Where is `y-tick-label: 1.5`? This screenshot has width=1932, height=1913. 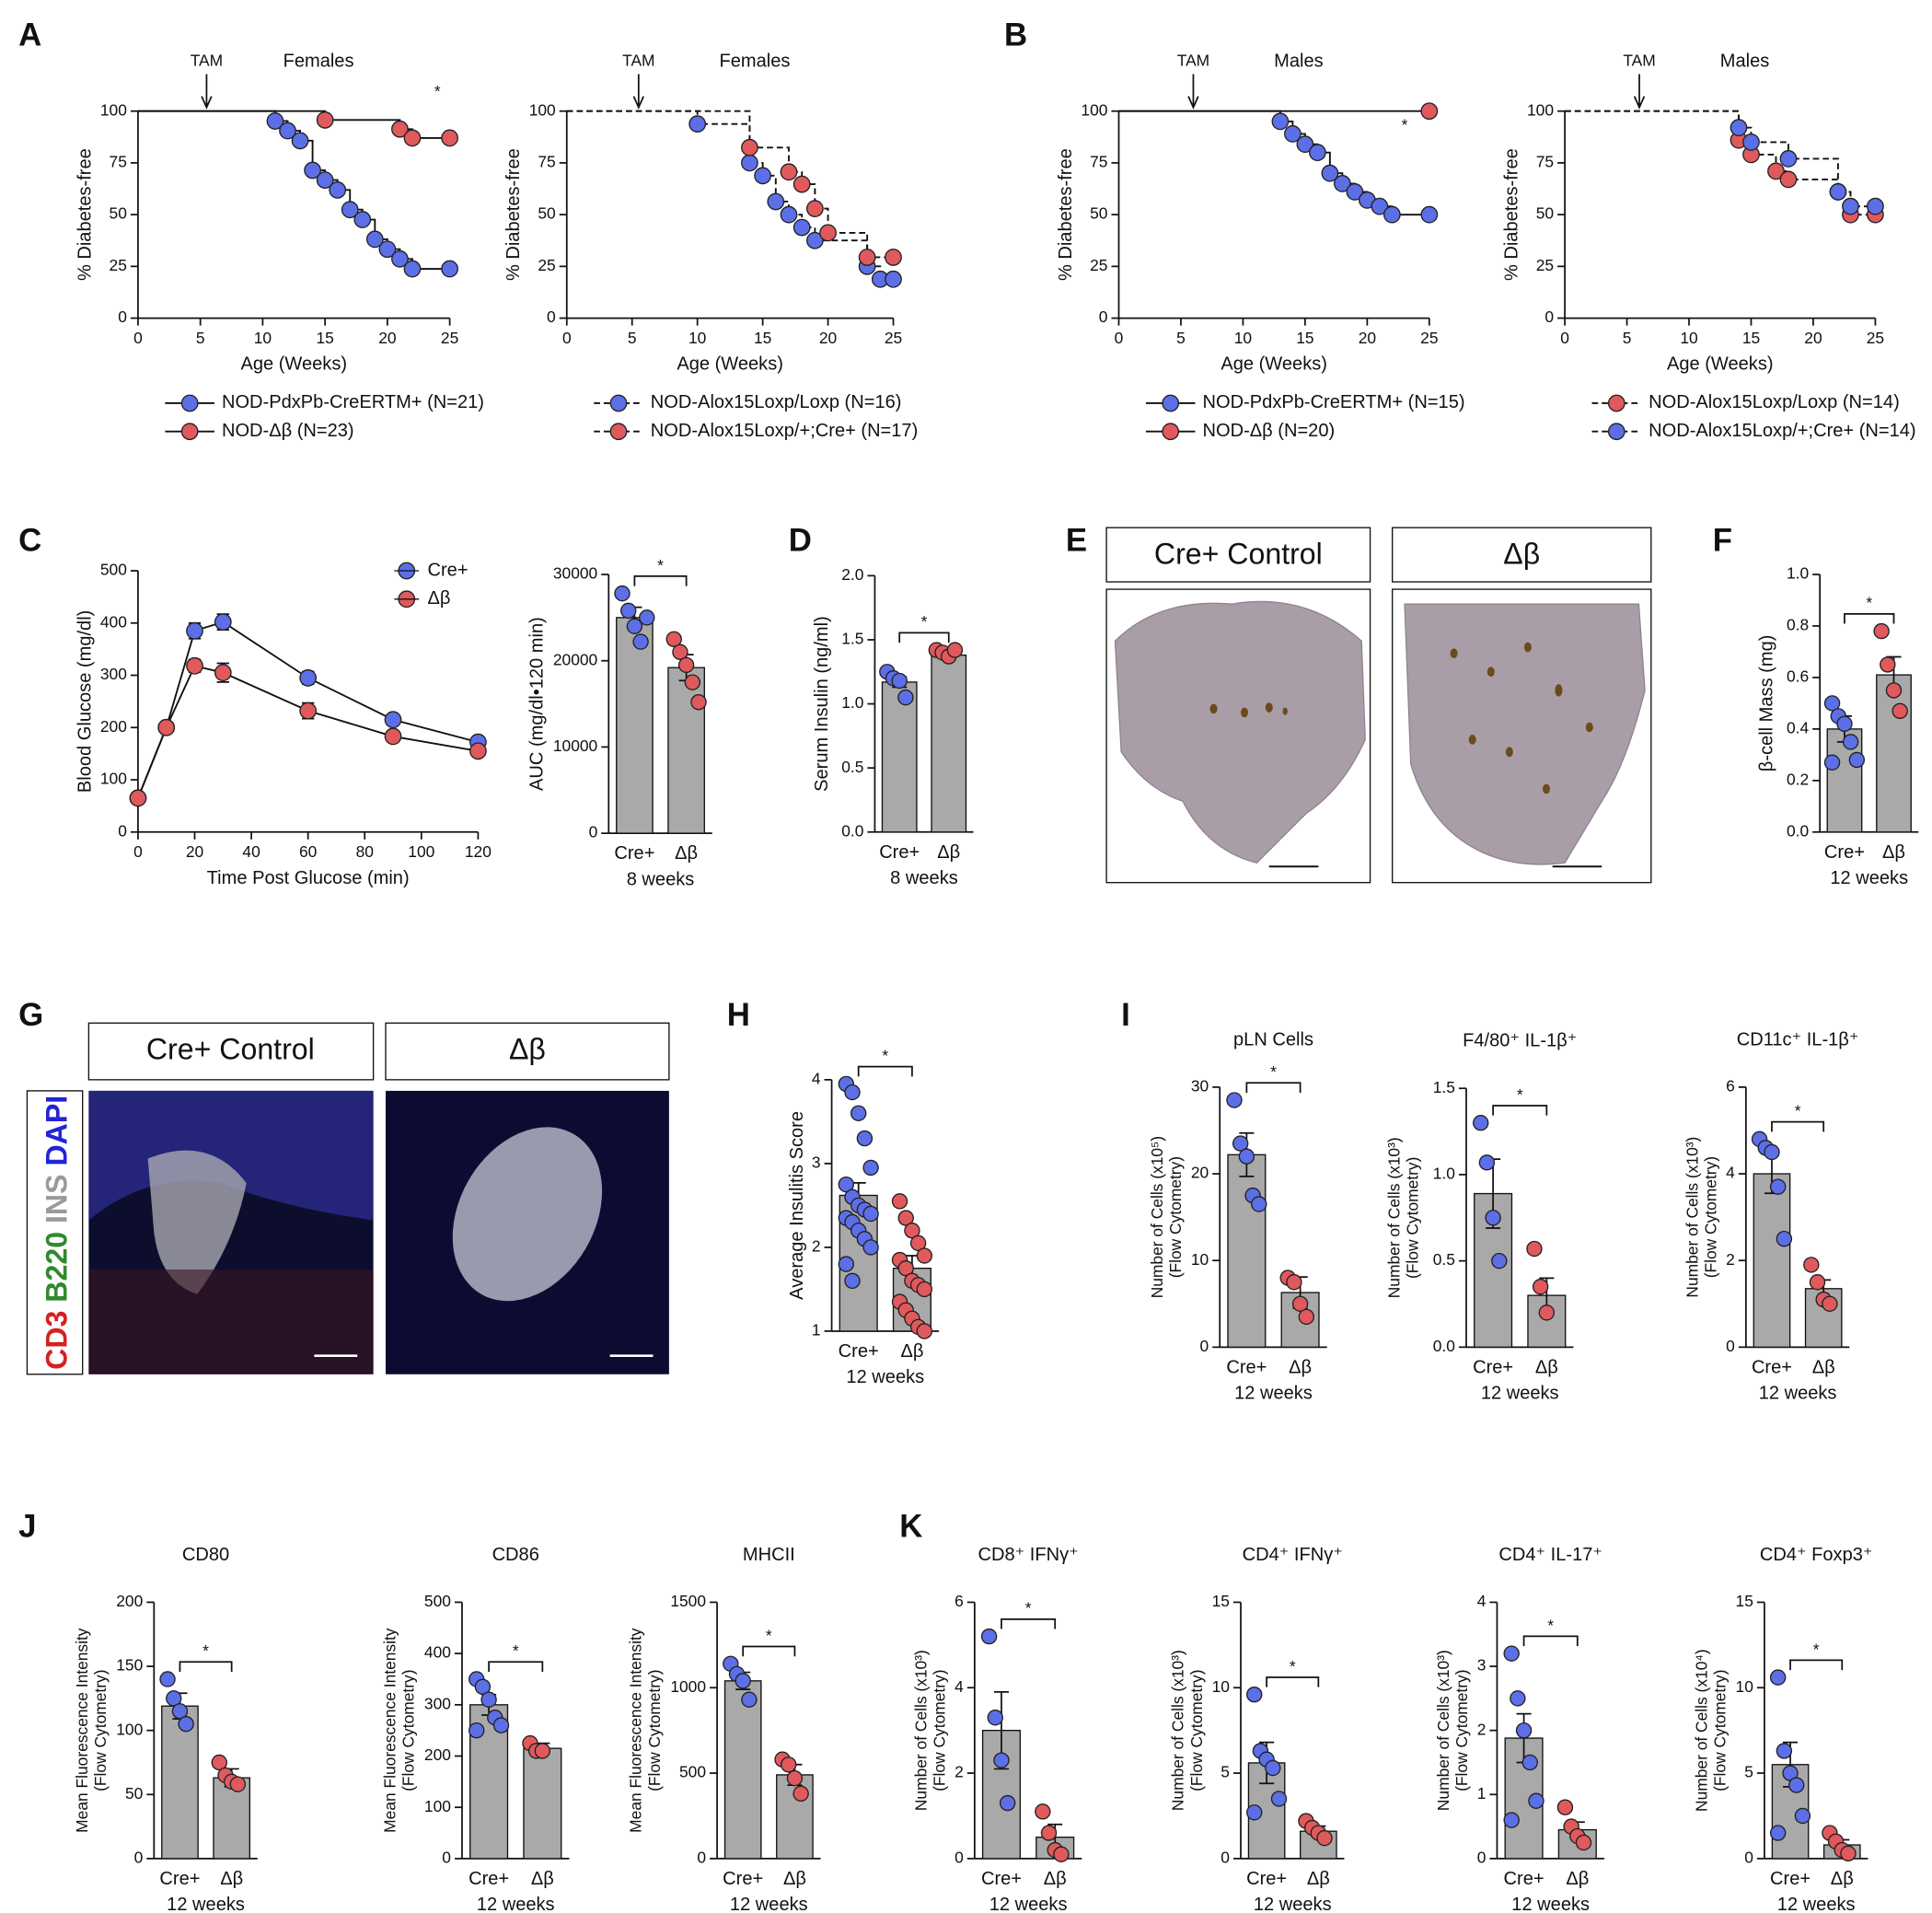 y-tick-label: 1.5 is located at coordinates (852, 639).